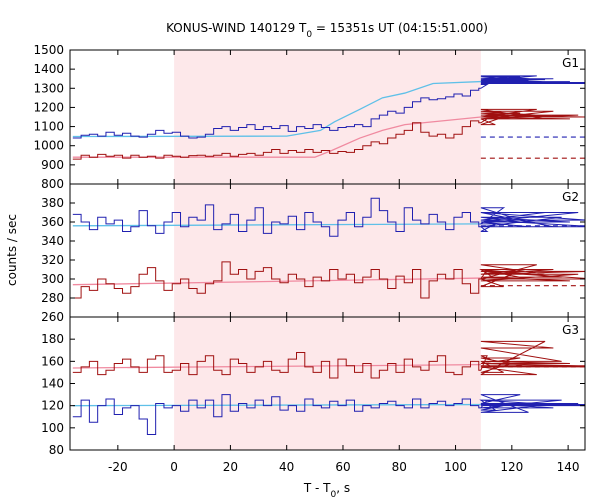  I want to click on y-tick-label: 340, so click(52, 241).